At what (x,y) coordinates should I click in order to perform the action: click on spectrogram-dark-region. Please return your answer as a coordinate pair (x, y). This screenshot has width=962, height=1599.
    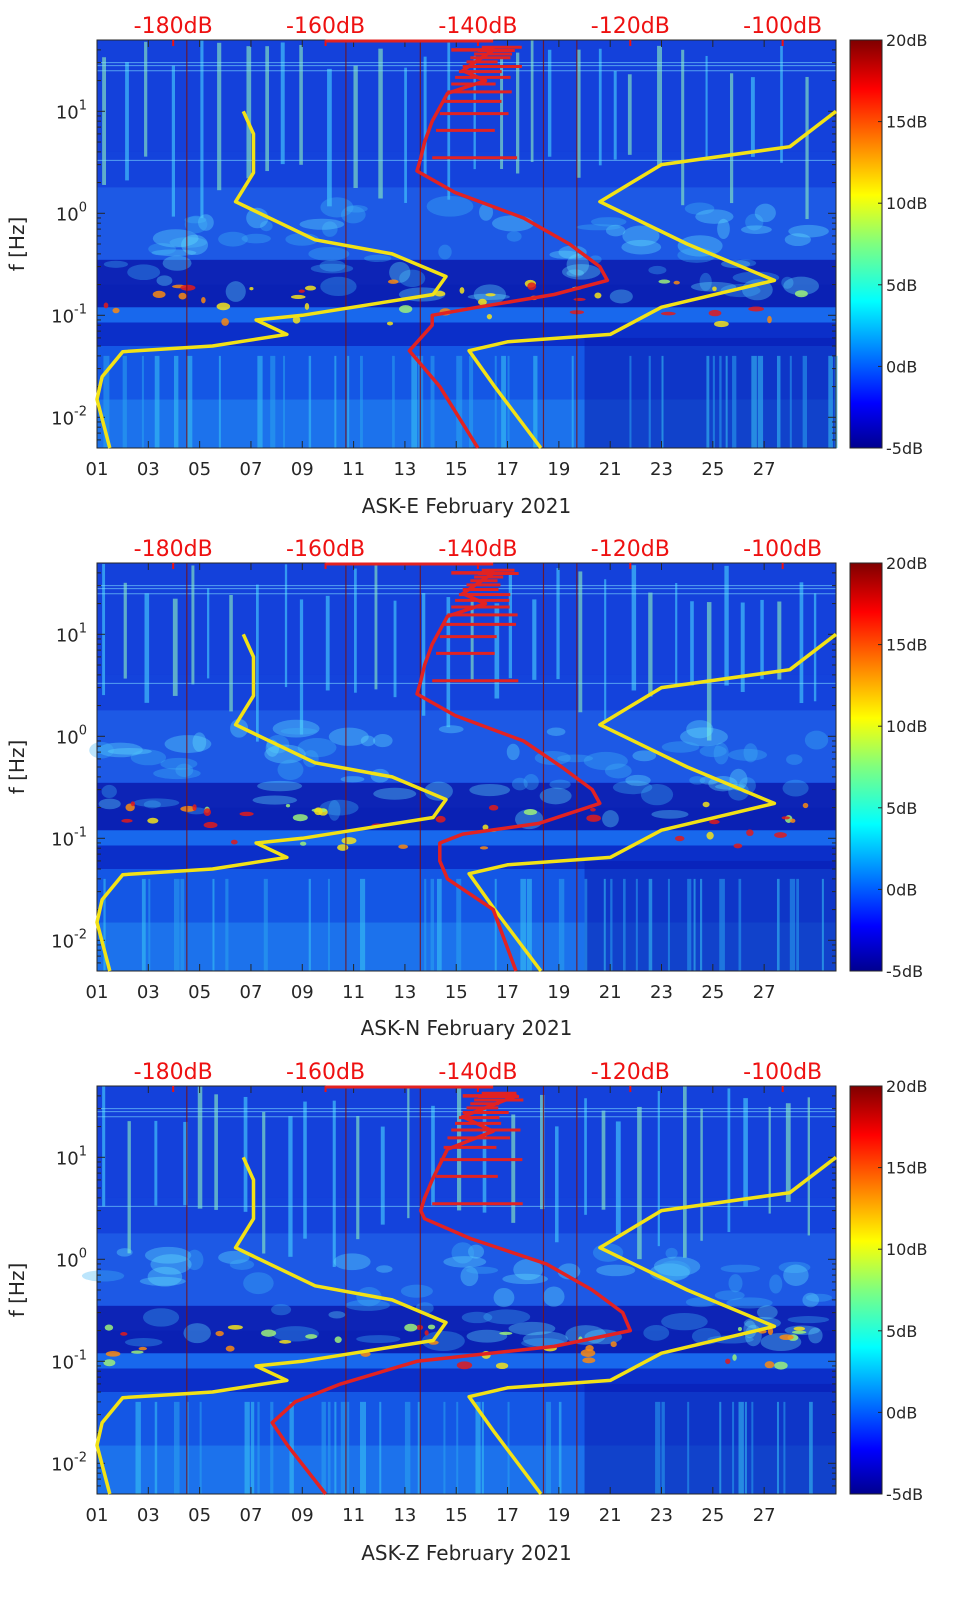
    Looking at the image, I should click on (710, 1438).